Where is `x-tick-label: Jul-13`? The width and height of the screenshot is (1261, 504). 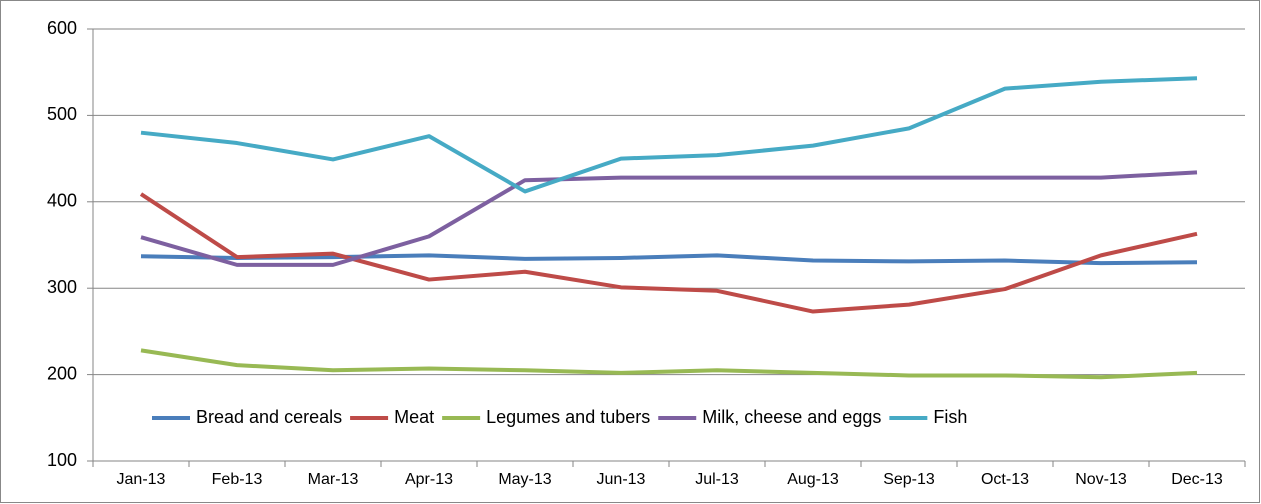 x-tick-label: Jul-13 is located at coordinates (717, 479).